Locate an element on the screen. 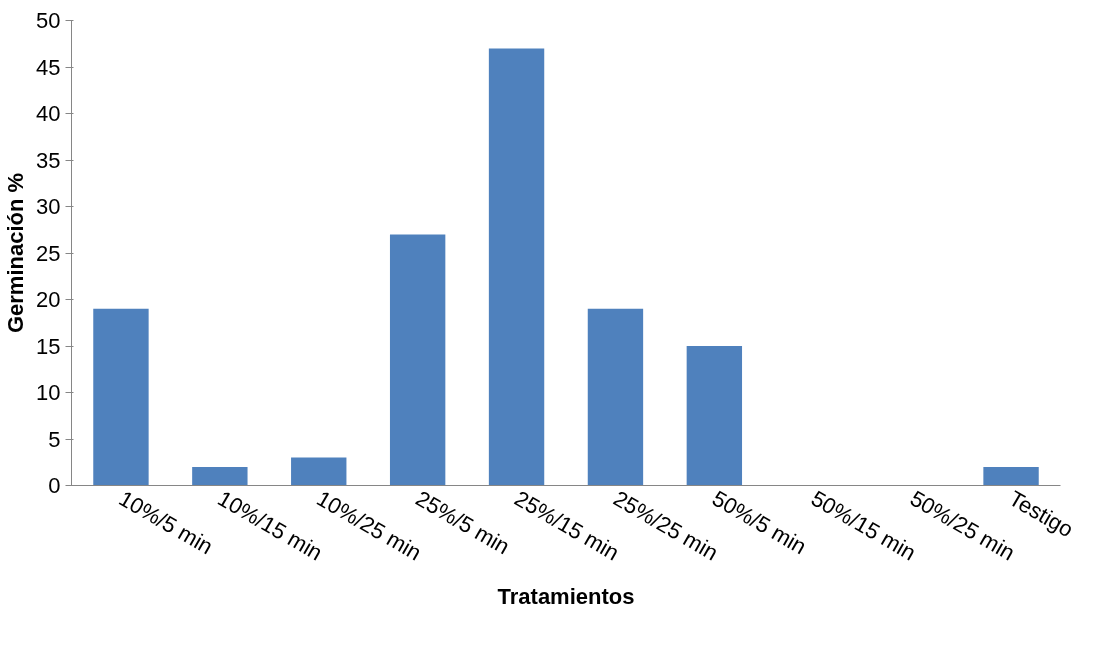  y-tick-label: 40 is located at coordinates (48, 113).